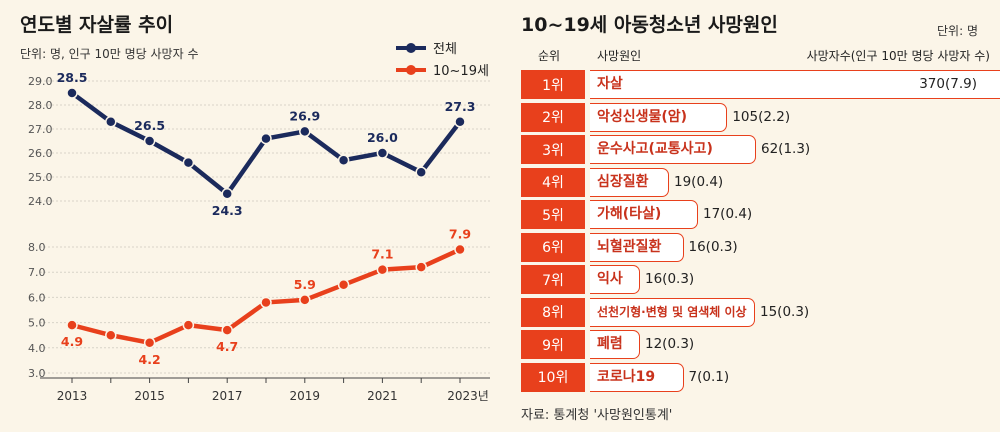 The image size is (1000, 432). What do you see at coordinates (709, 376) in the screenshot?
I see `value-label: 7(0.1)` at bounding box center [709, 376].